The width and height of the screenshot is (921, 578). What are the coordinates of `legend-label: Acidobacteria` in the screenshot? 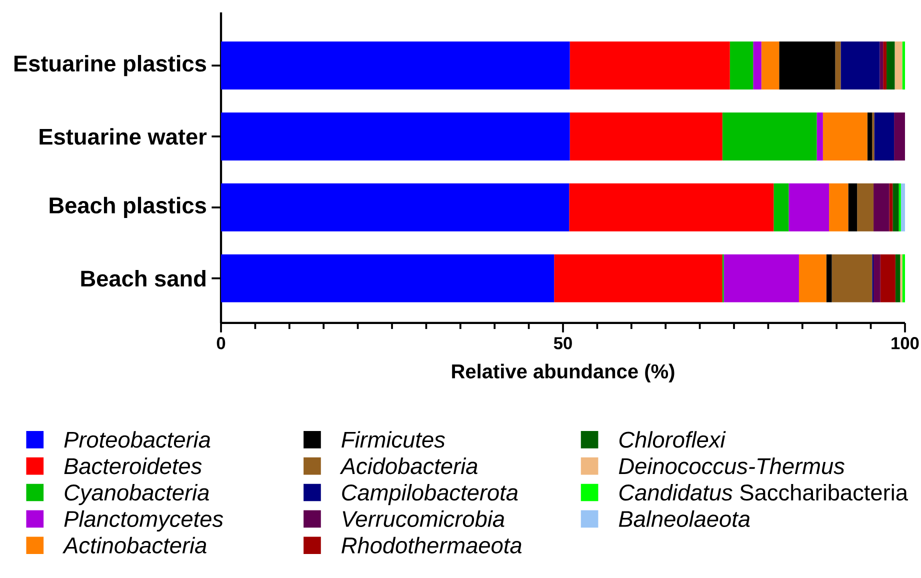 It's located at (409, 466).